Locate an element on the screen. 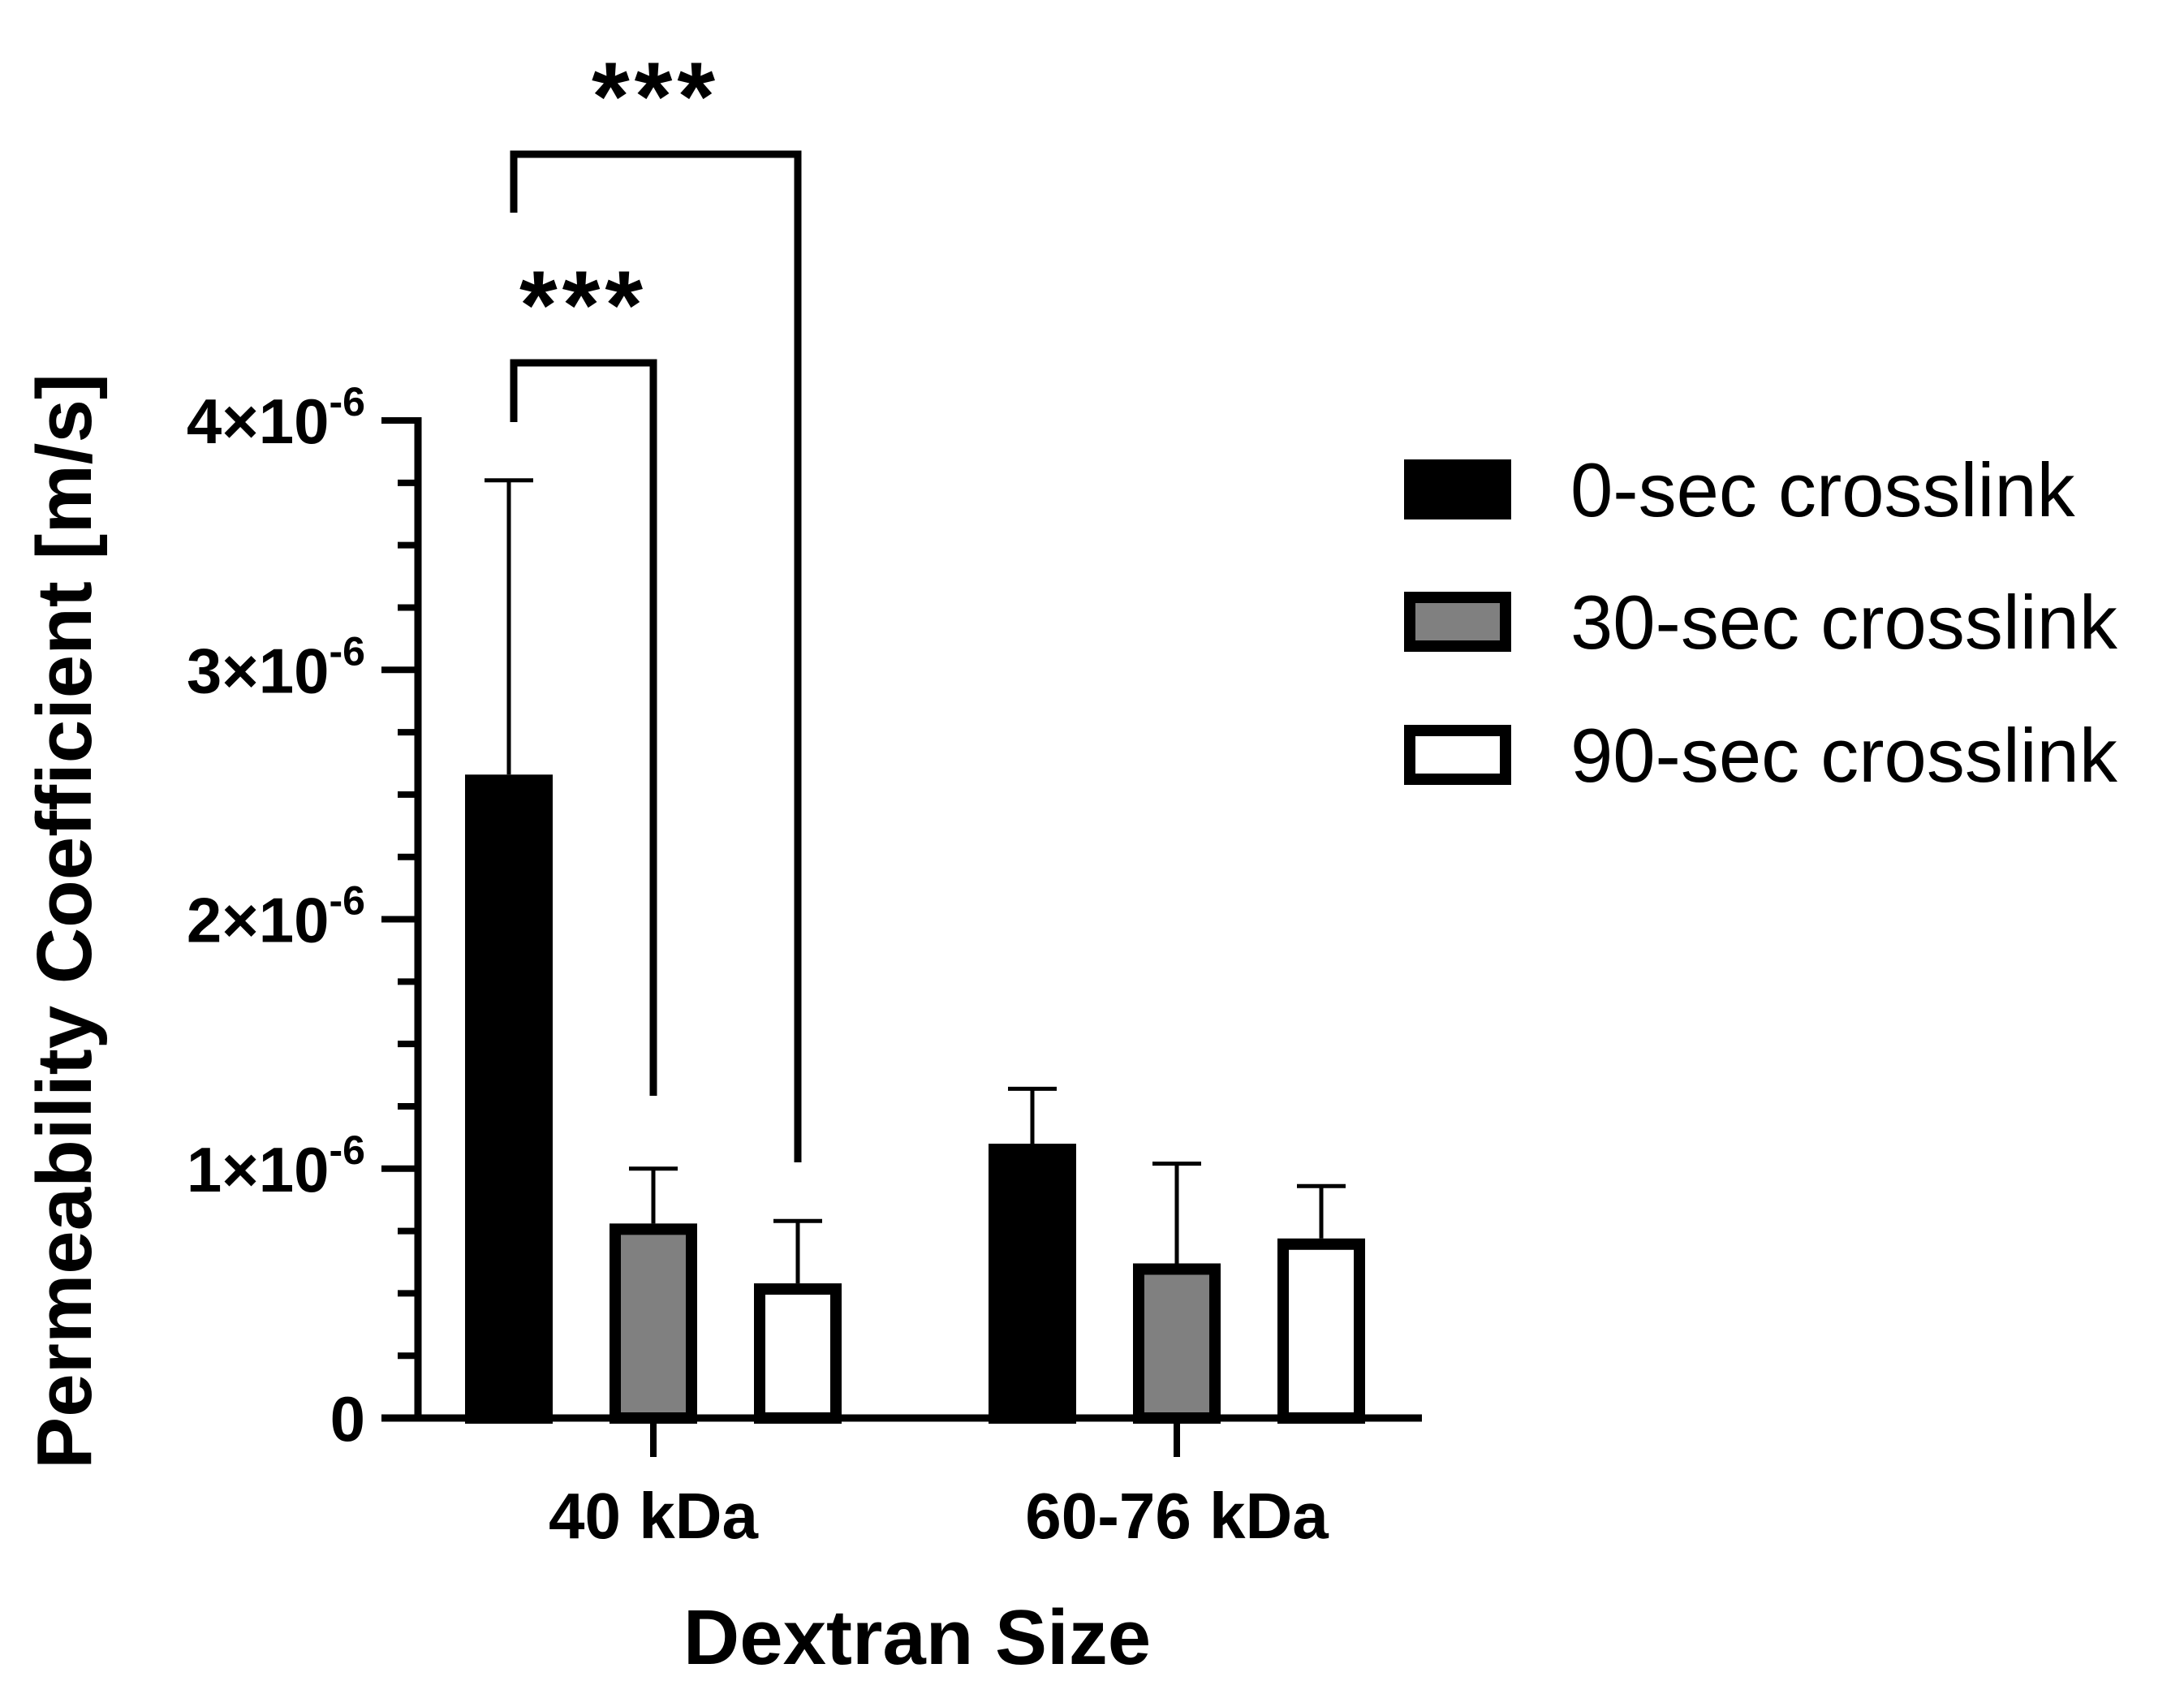  bar-0-sec-crosslink-60-76-kda is located at coordinates (1032, 1284).